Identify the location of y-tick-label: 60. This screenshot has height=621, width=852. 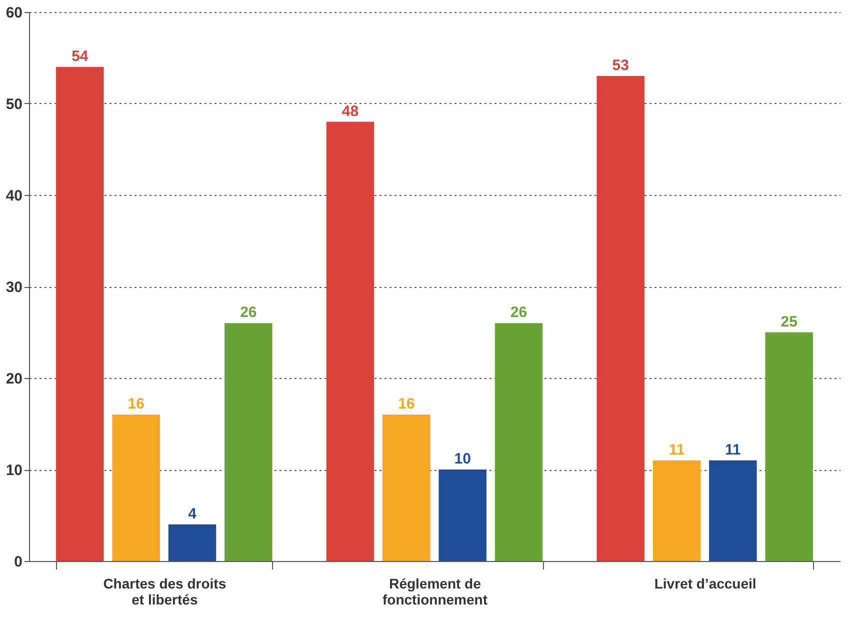
(14, 13).